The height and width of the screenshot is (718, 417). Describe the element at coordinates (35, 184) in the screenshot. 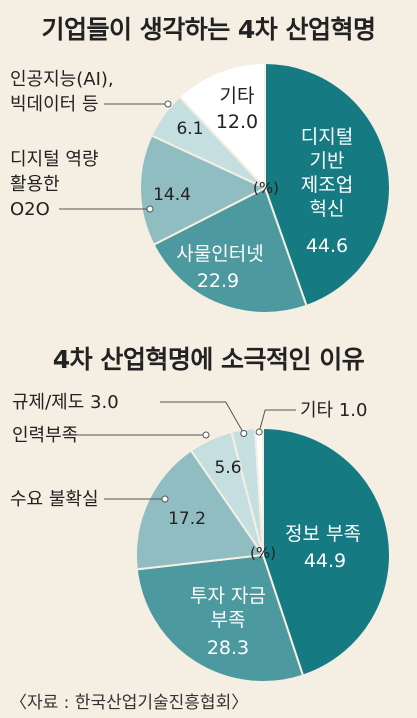

I see `chart1-label-3: 활용한` at that location.